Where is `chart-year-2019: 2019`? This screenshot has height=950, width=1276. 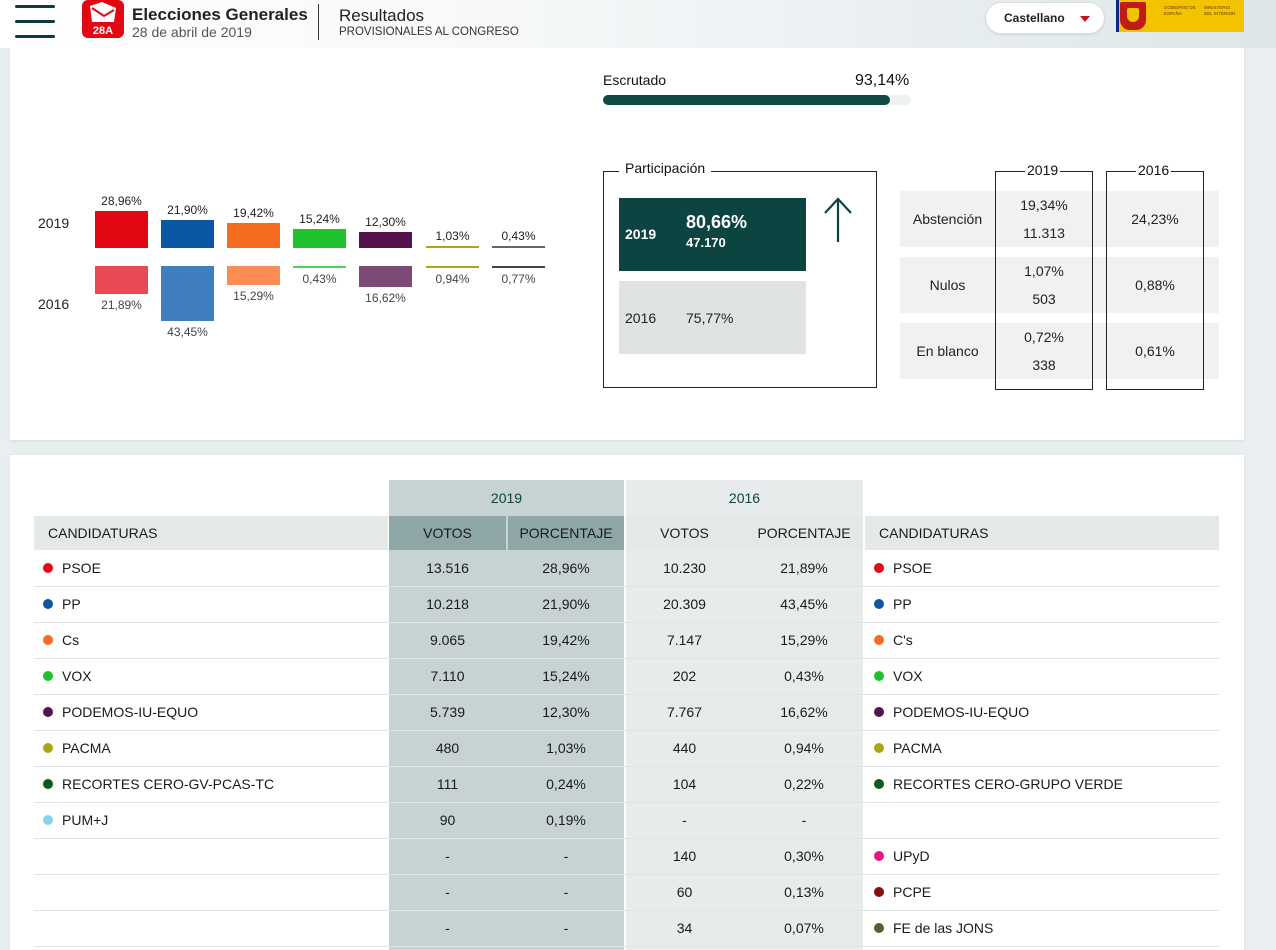 chart-year-2019: 2019 is located at coordinates (54, 223).